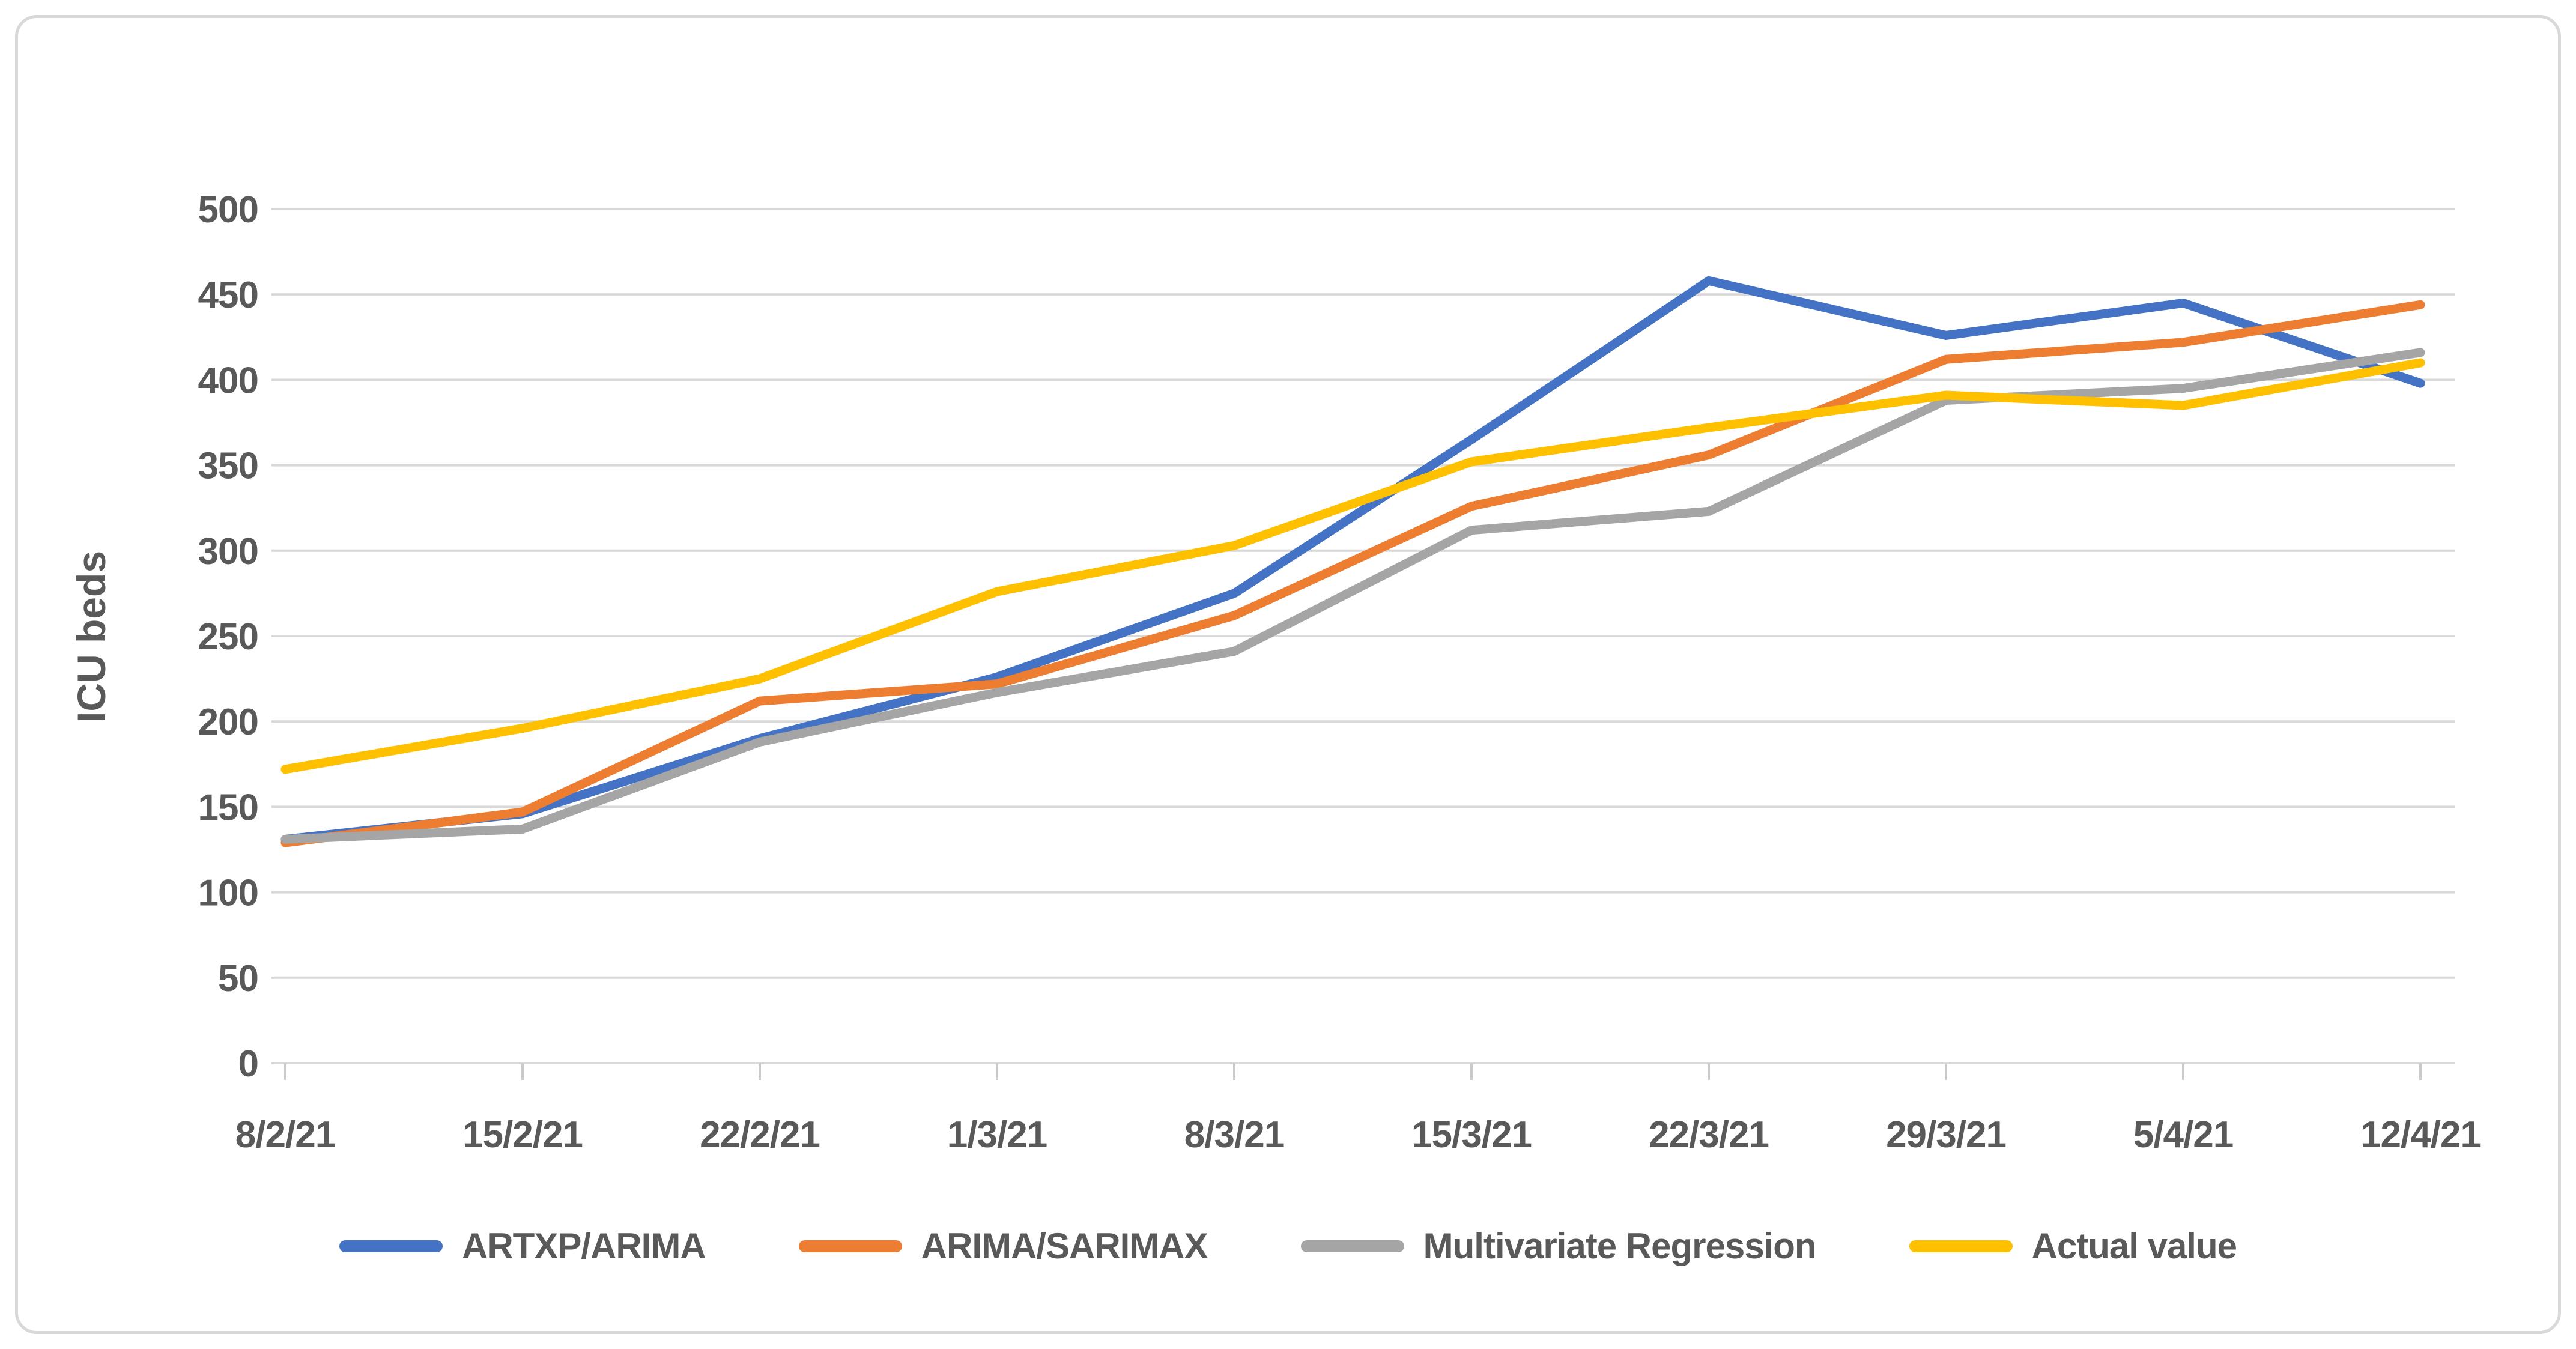  I want to click on y-tick-label: 400, so click(228, 380).